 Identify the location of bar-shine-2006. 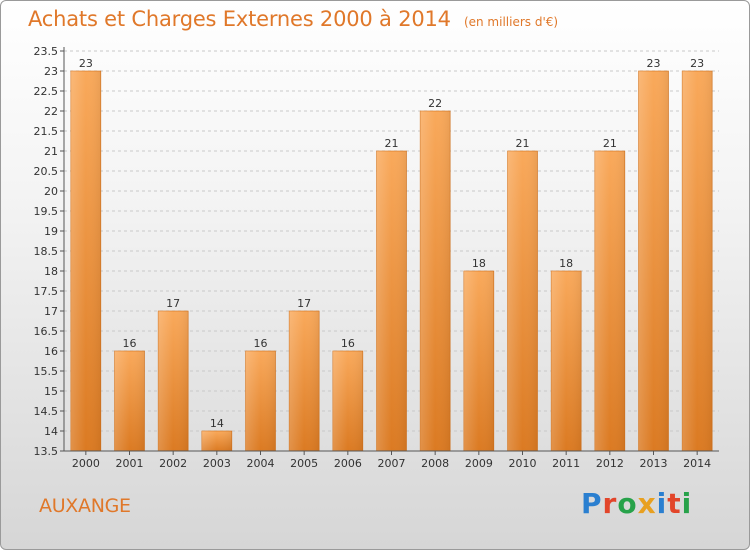
(347, 401).